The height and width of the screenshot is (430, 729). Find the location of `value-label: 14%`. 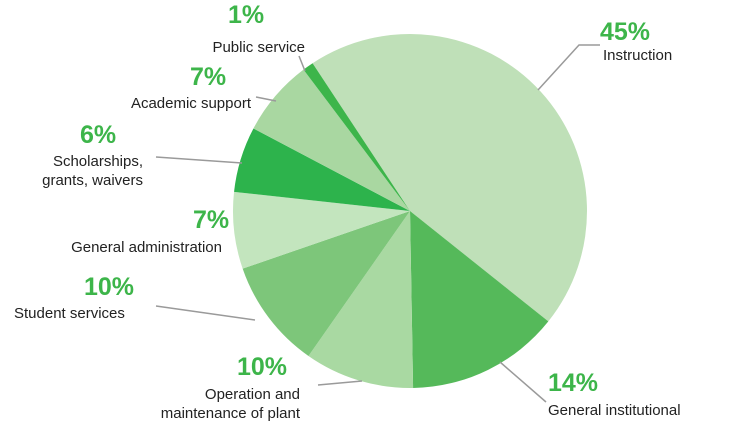

value-label: 14% is located at coordinates (573, 383).